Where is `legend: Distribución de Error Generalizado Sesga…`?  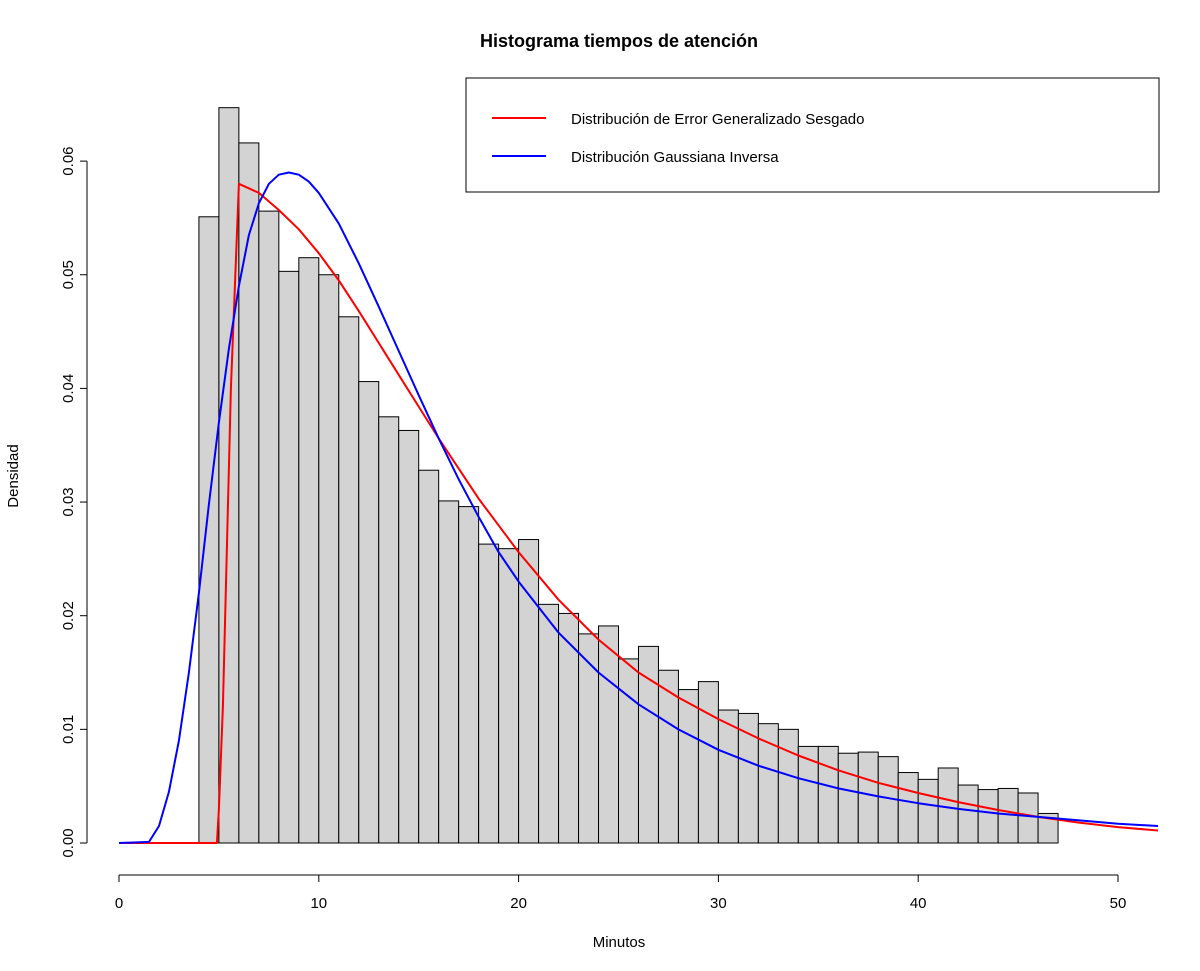
legend: Distribución de Error Generalizado Sesga… is located at coordinates (812, 135).